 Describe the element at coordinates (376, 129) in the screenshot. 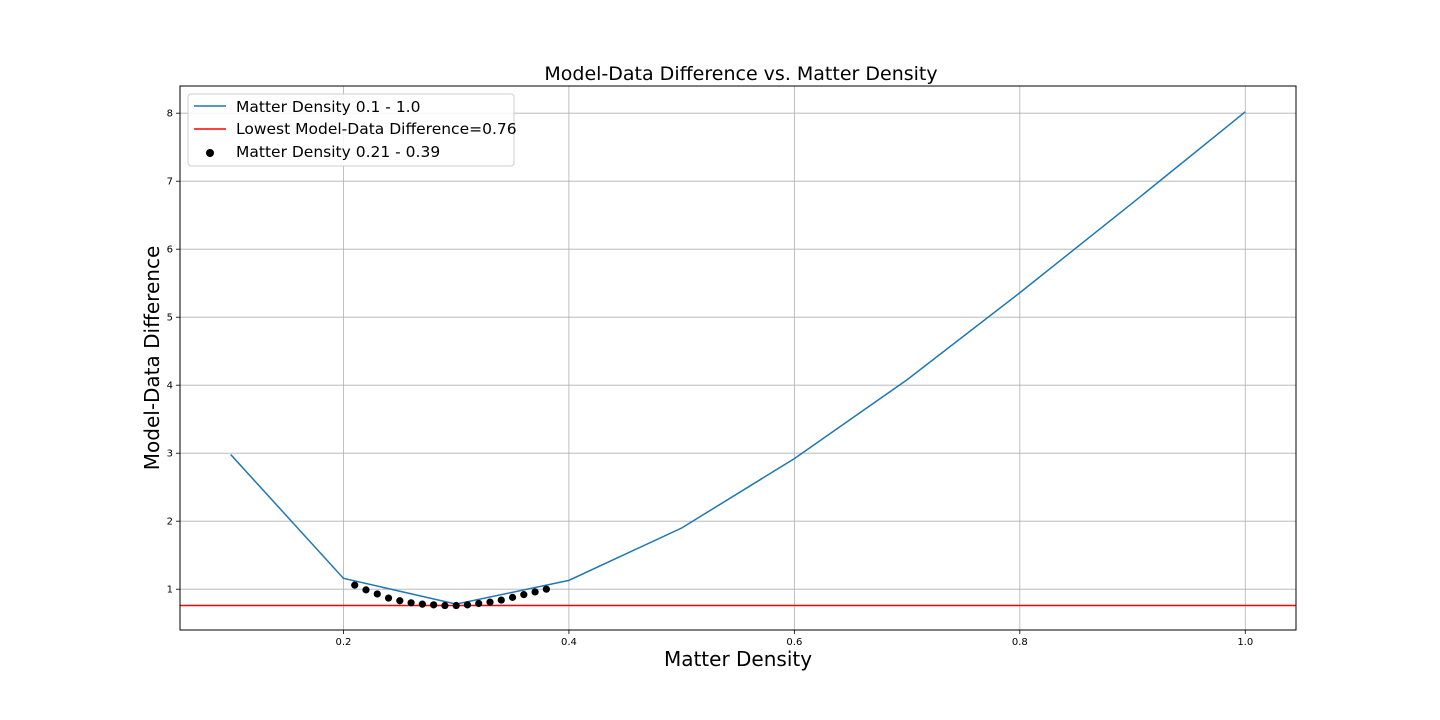

I see `legend-label-hline: Lowest Model-Data Difference=0.76` at that location.